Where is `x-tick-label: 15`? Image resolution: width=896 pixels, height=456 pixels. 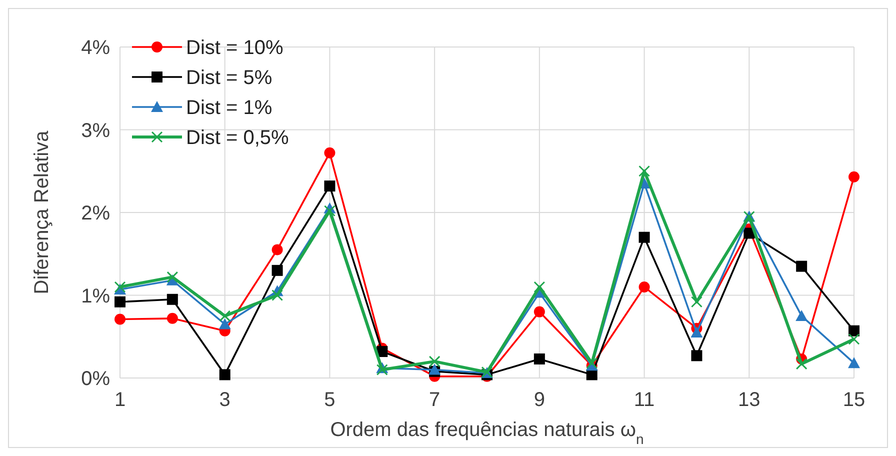 x-tick-label: 15 is located at coordinates (854, 400).